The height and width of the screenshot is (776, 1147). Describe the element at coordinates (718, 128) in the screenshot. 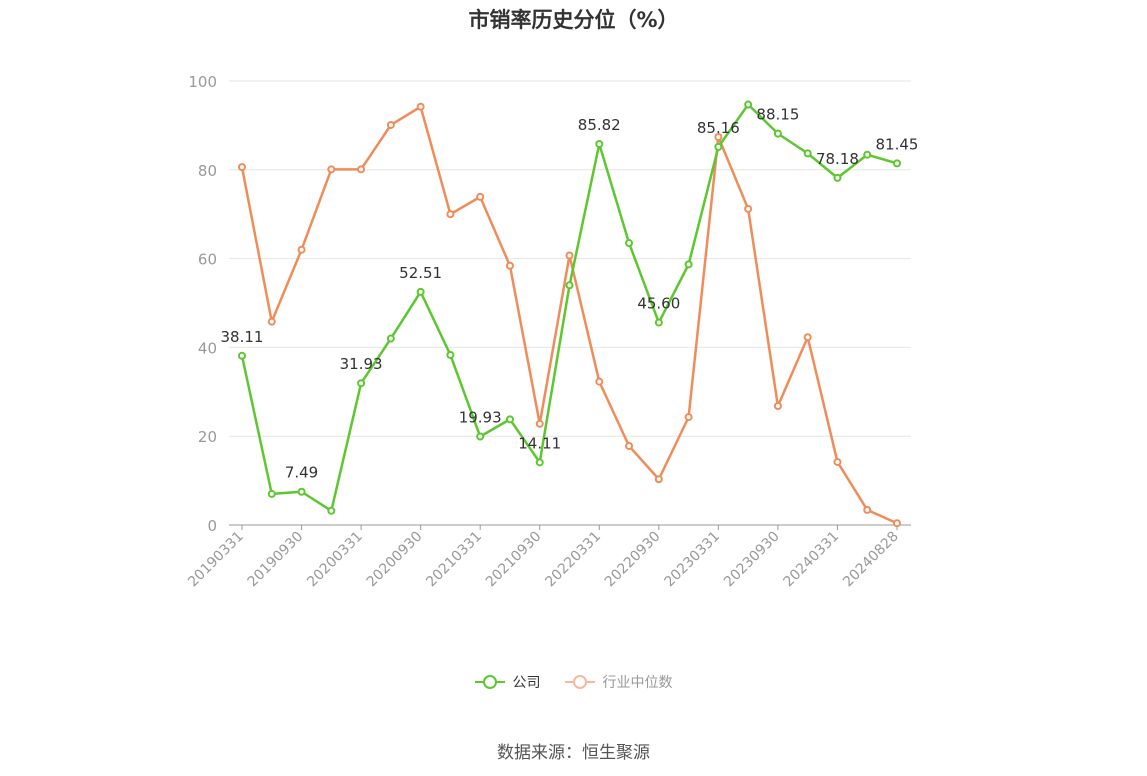

I see `data-label-company: 85.16` at that location.